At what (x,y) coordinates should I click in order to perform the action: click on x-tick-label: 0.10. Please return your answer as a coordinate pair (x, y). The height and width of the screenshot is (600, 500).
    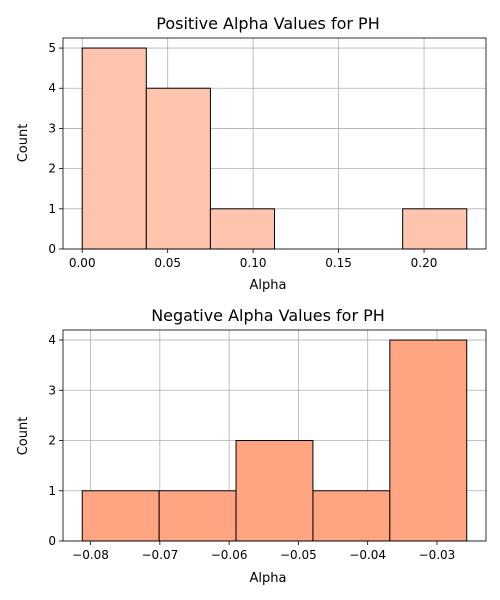
    Looking at the image, I should click on (253, 263).